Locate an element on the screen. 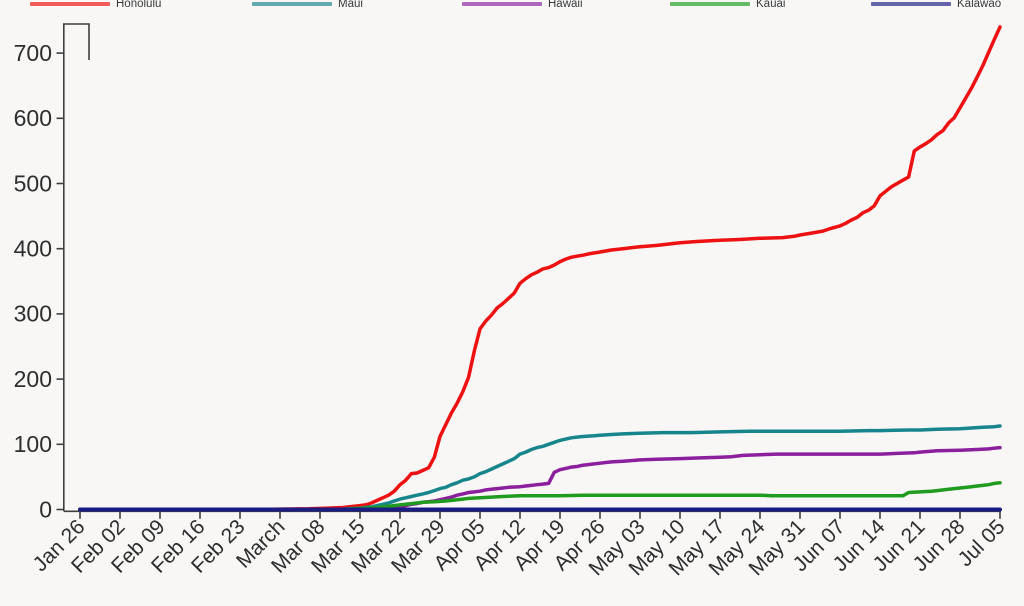  x-tick-label: Jul 05 is located at coordinates (982, 543).